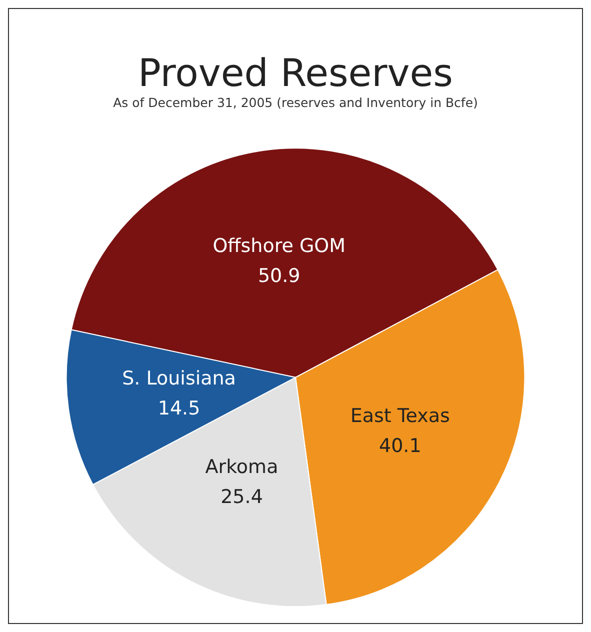  I want to click on chart-subtitle: As of December 31, 2005 (reserves and Inventory in Bcfe), so click(295, 102).